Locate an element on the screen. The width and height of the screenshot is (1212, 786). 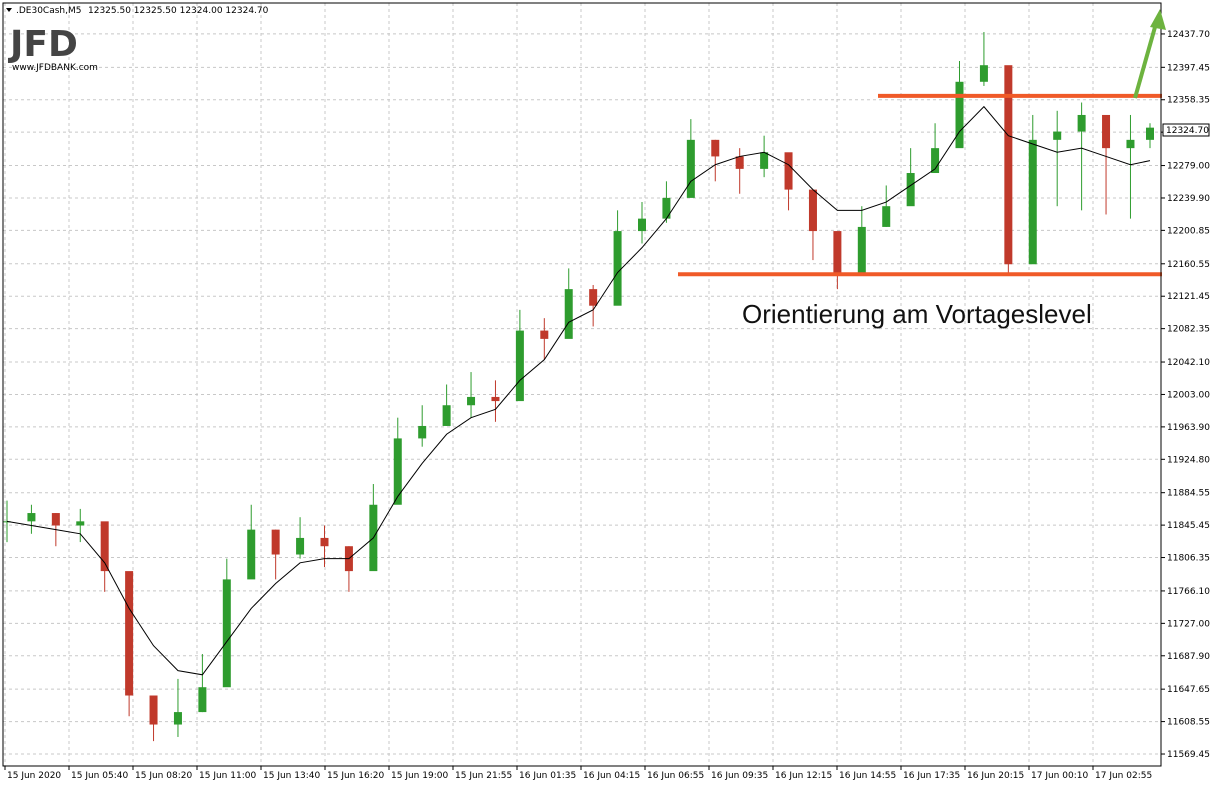
x-tick-label: 16 Jun 09:35 is located at coordinates (739, 776).